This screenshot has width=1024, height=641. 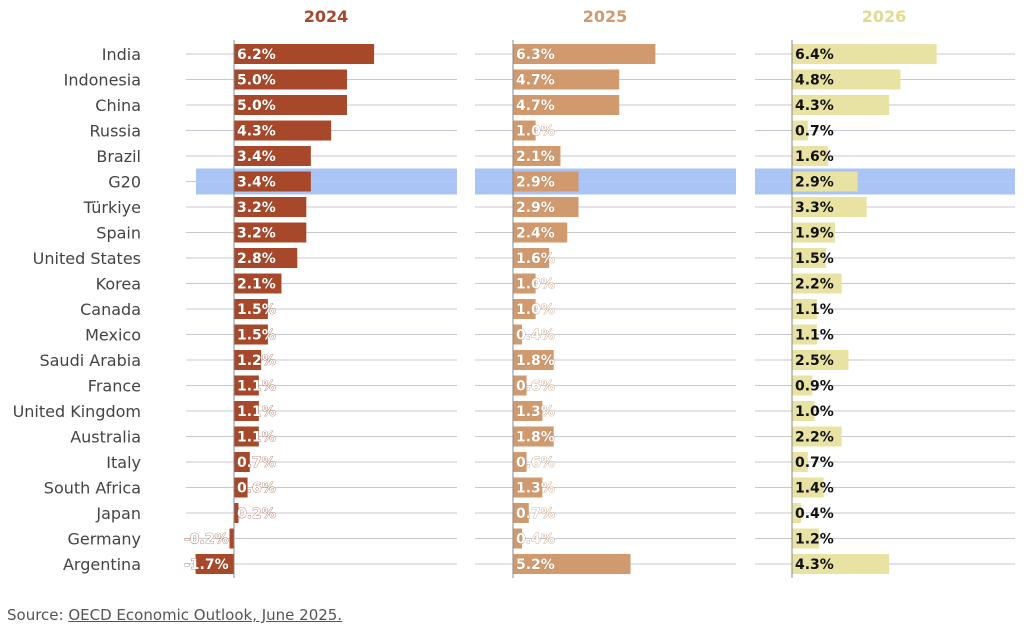 What do you see at coordinates (121, 54) in the screenshot?
I see `category-label: India` at bounding box center [121, 54].